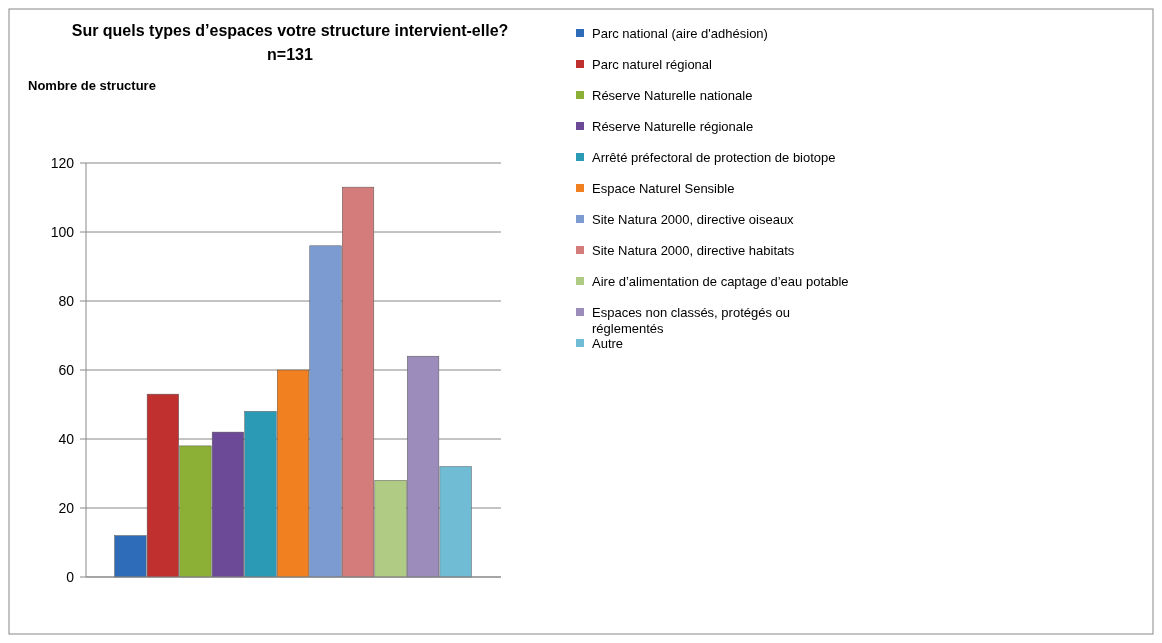 Image resolution: width=1162 pixels, height=643 pixels. I want to click on legend-label: Espaces non classés, protégés ou réglementés, so click(691, 320).